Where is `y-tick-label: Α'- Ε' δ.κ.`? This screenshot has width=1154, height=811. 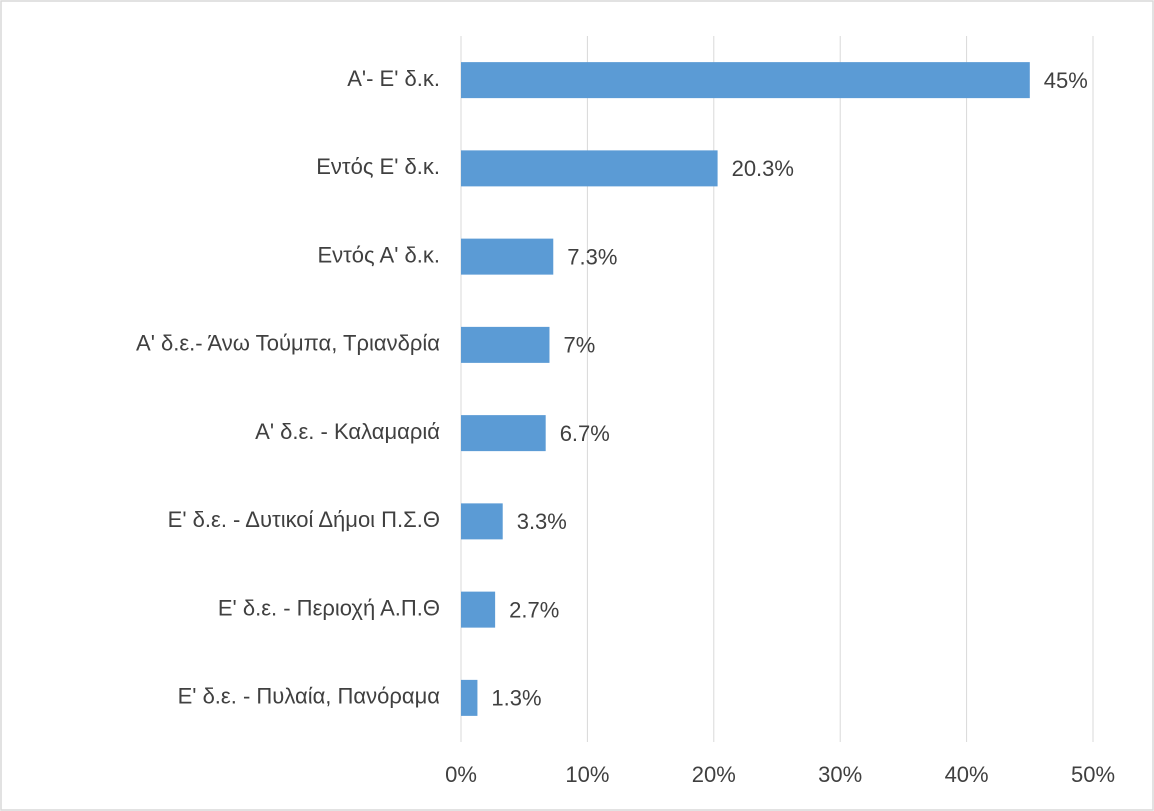 y-tick-label: Α'- Ε' δ.κ. is located at coordinates (393, 78).